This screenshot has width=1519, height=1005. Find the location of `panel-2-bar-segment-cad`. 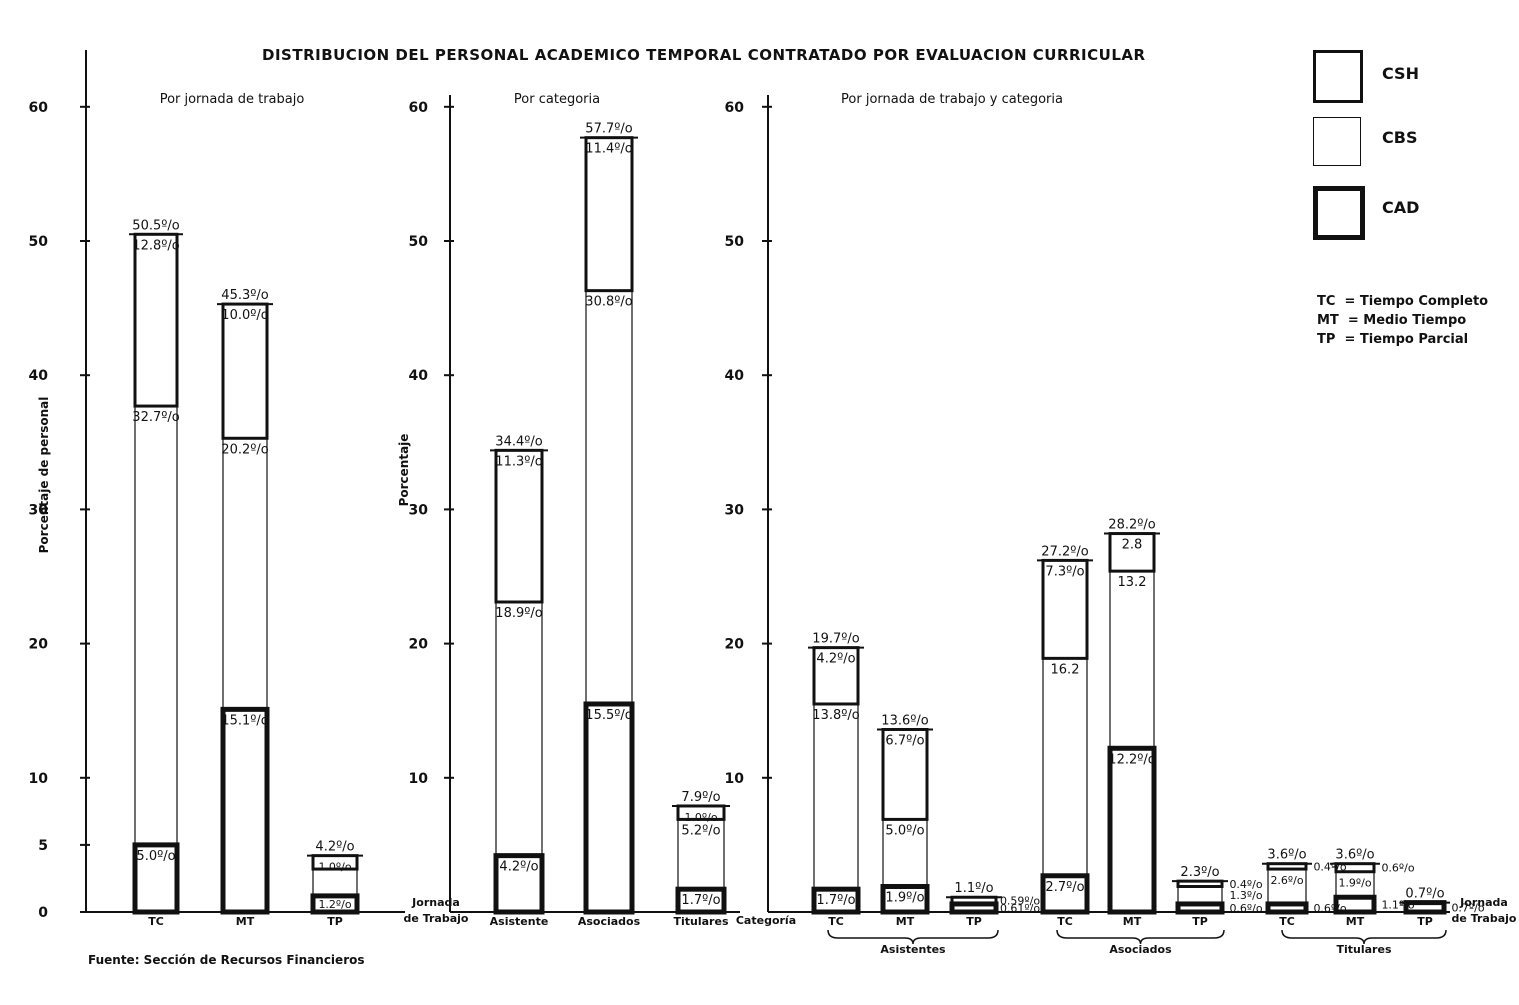

panel-2-bar-segment-cad is located at coordinates (609, 808).